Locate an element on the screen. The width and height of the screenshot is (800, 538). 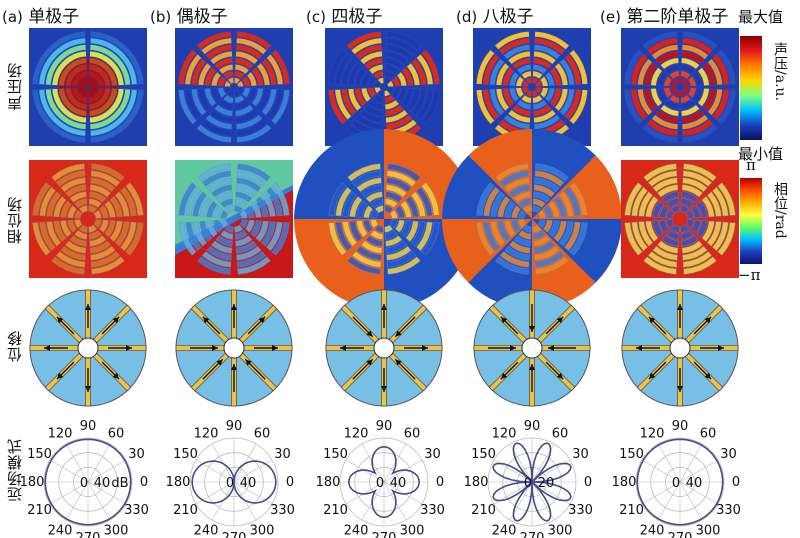
column-label-d: (d) 八极子 is located at coordinates (495, 17).